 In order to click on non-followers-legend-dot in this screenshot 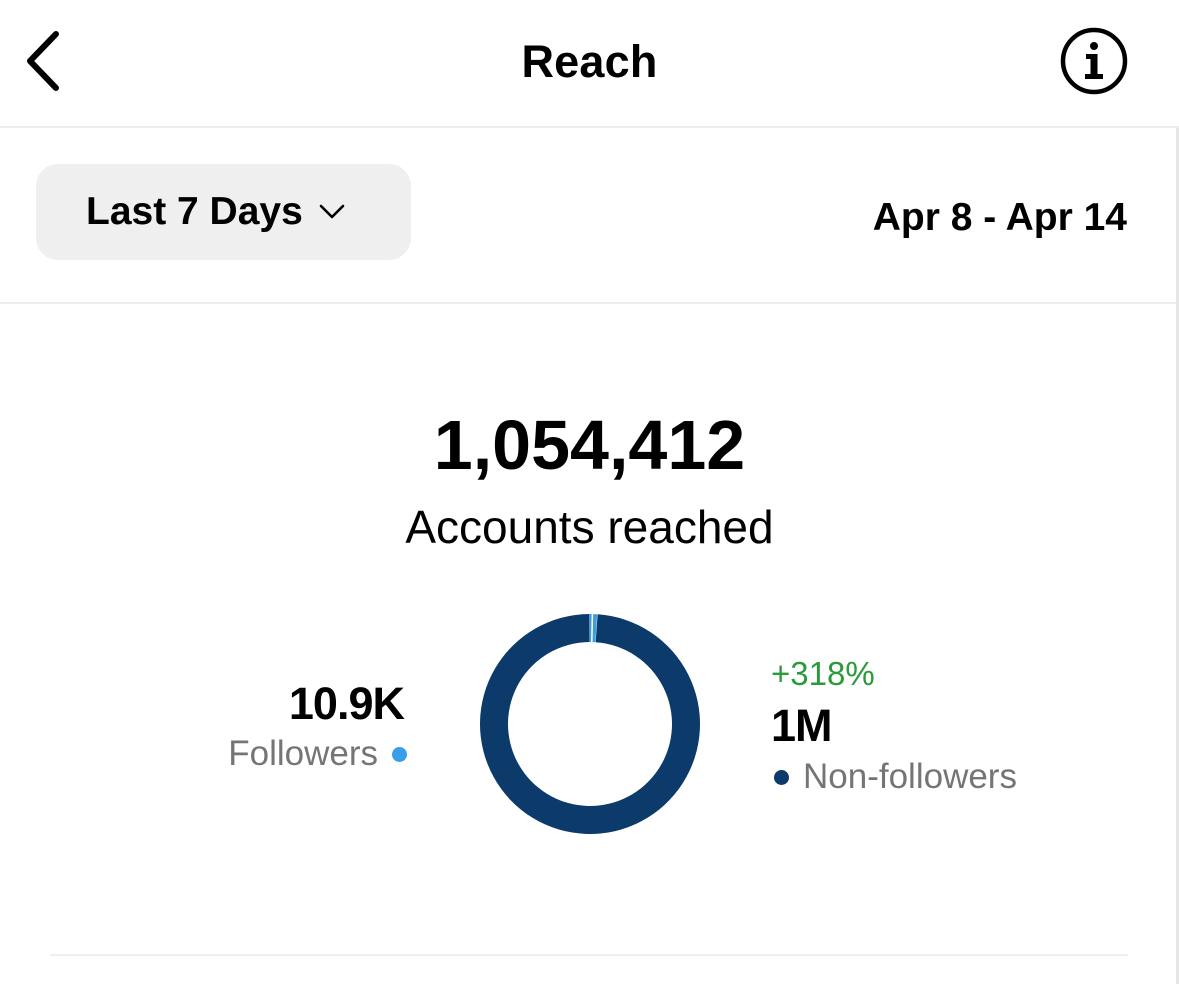, I will do `click(781, 777)`.